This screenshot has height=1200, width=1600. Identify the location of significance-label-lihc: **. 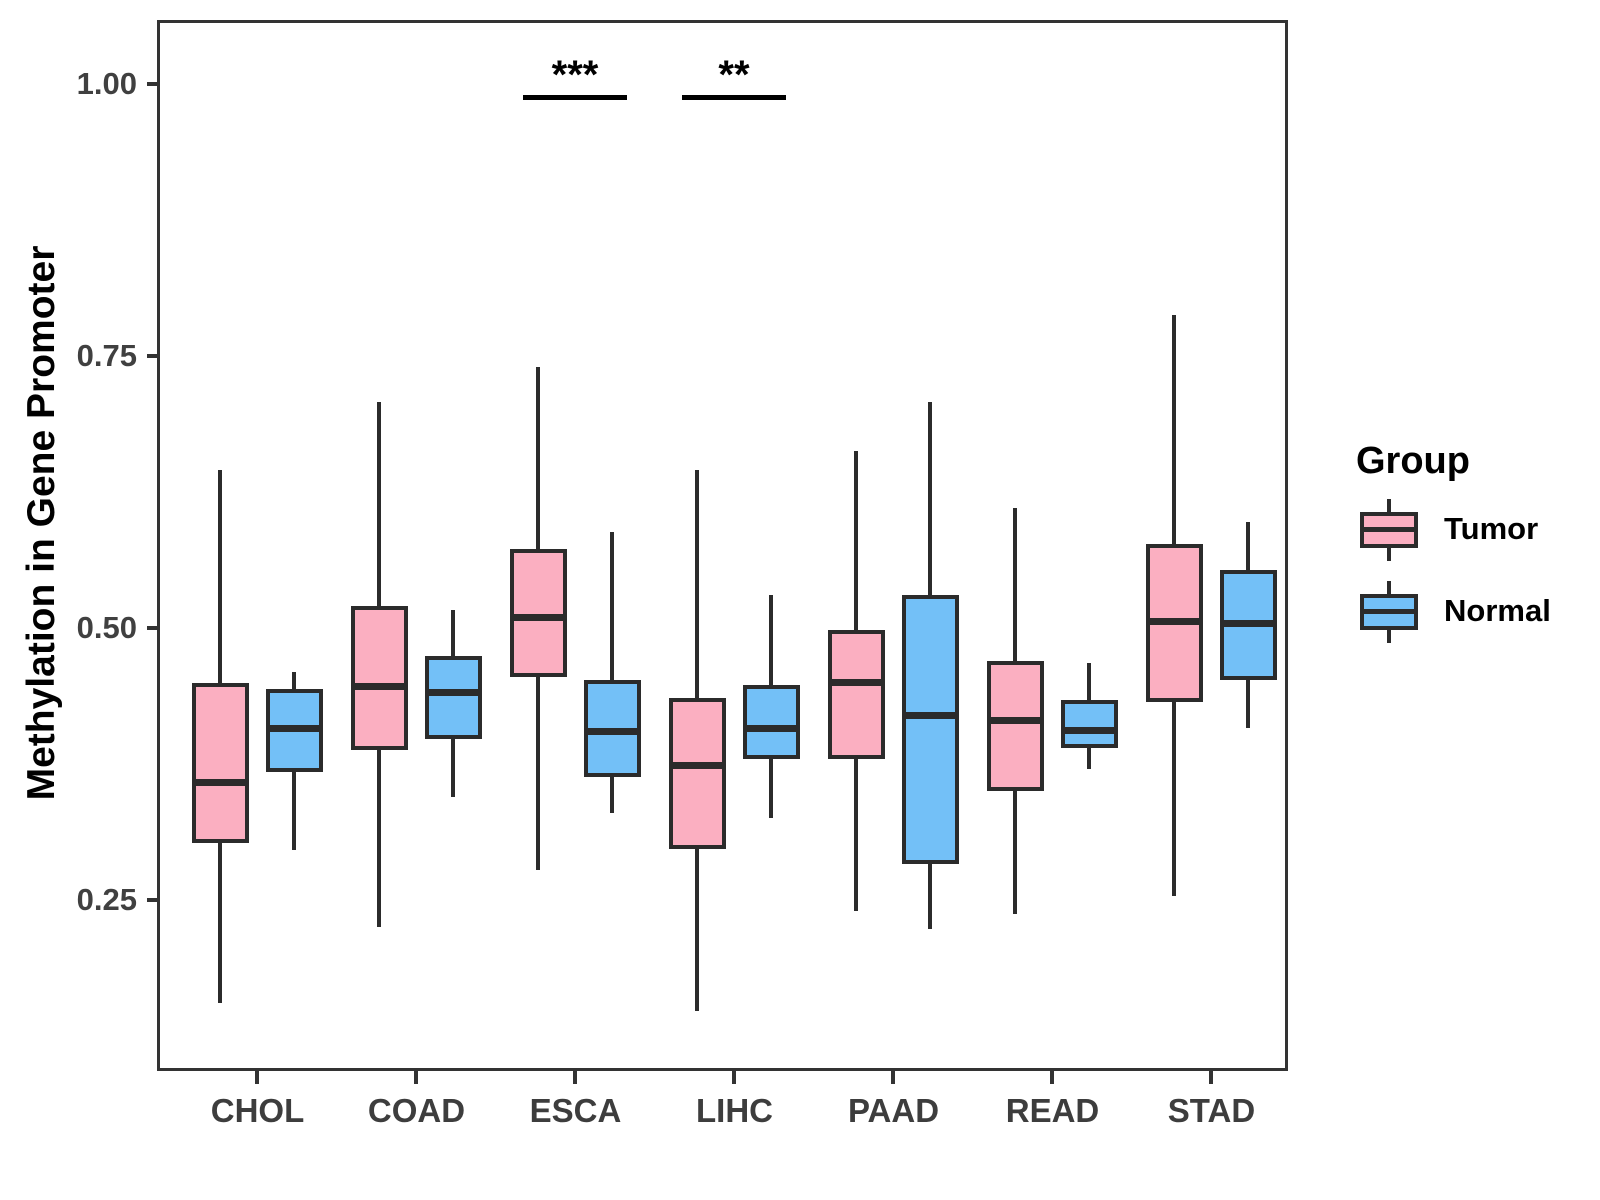
(734, 75).